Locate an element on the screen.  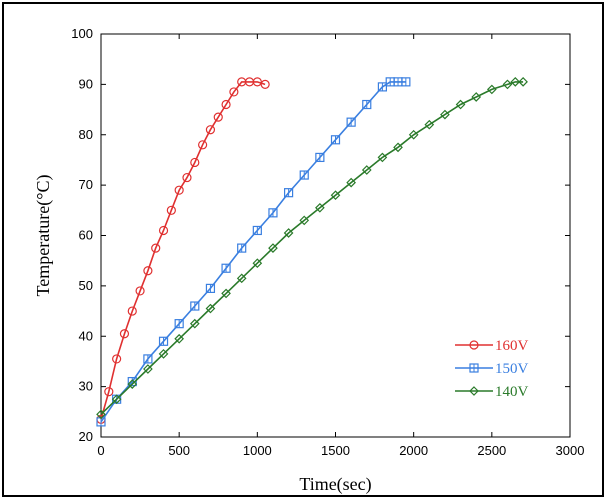
y-tick-label: 30 is located at coordinates (86, 386).